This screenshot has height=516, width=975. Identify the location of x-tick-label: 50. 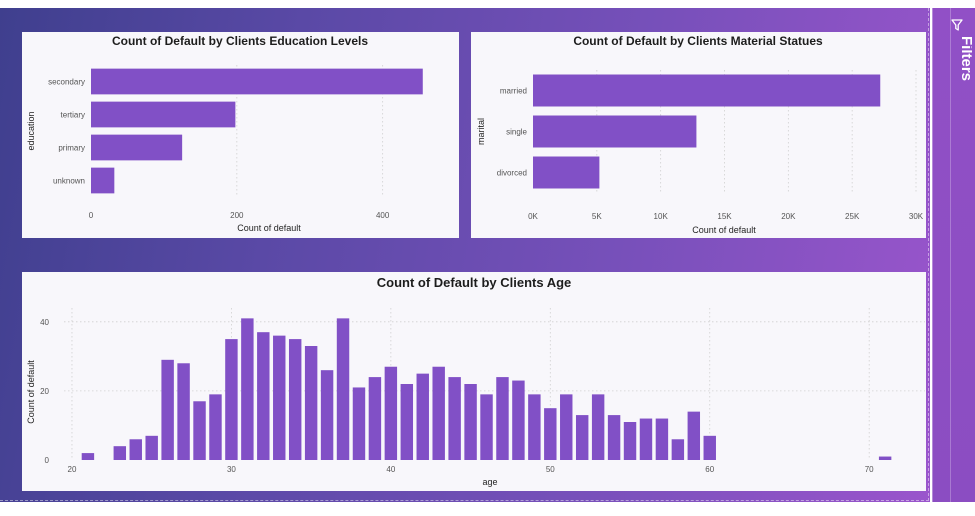
(550, 469).